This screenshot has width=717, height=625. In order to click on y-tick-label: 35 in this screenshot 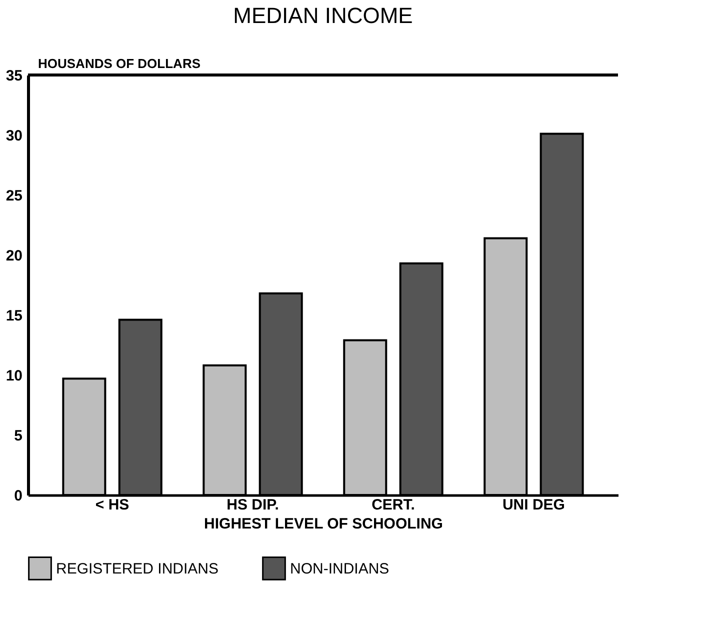, I will do `click(14, 76)`.